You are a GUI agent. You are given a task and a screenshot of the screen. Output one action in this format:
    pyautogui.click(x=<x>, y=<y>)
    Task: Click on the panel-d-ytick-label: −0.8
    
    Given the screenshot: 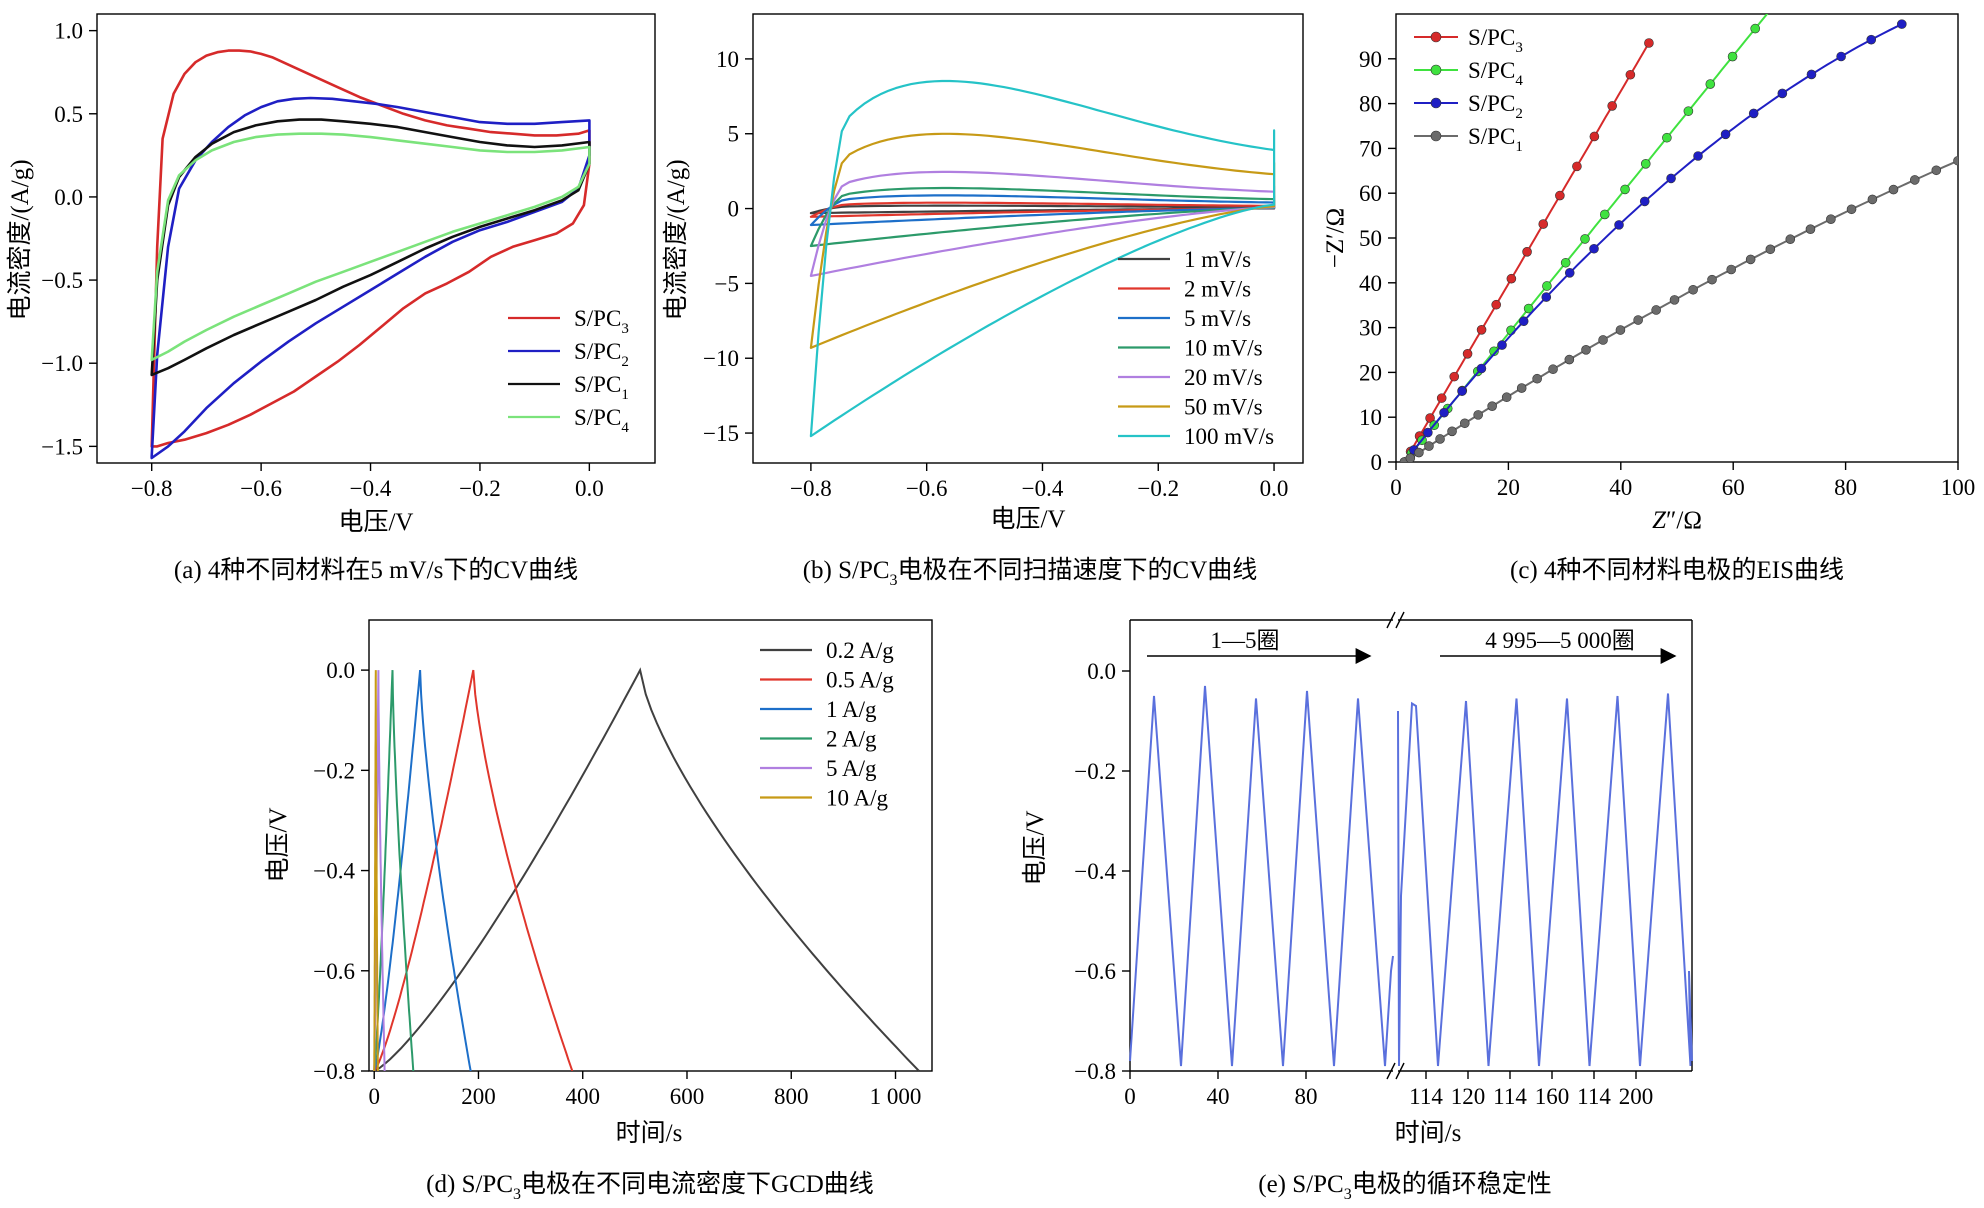 What is the action you would take?
    pyautogui.click(x=334, y=1071)
    